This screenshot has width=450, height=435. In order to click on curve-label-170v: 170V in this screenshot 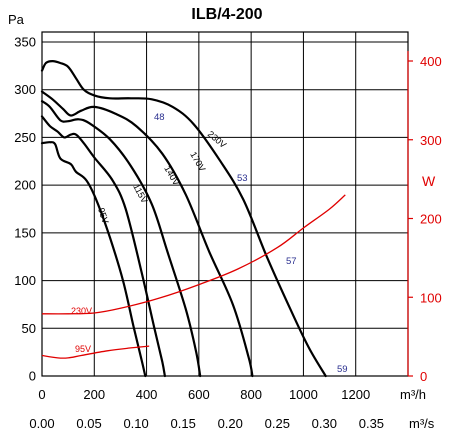, I will do `click(197, 161)`.